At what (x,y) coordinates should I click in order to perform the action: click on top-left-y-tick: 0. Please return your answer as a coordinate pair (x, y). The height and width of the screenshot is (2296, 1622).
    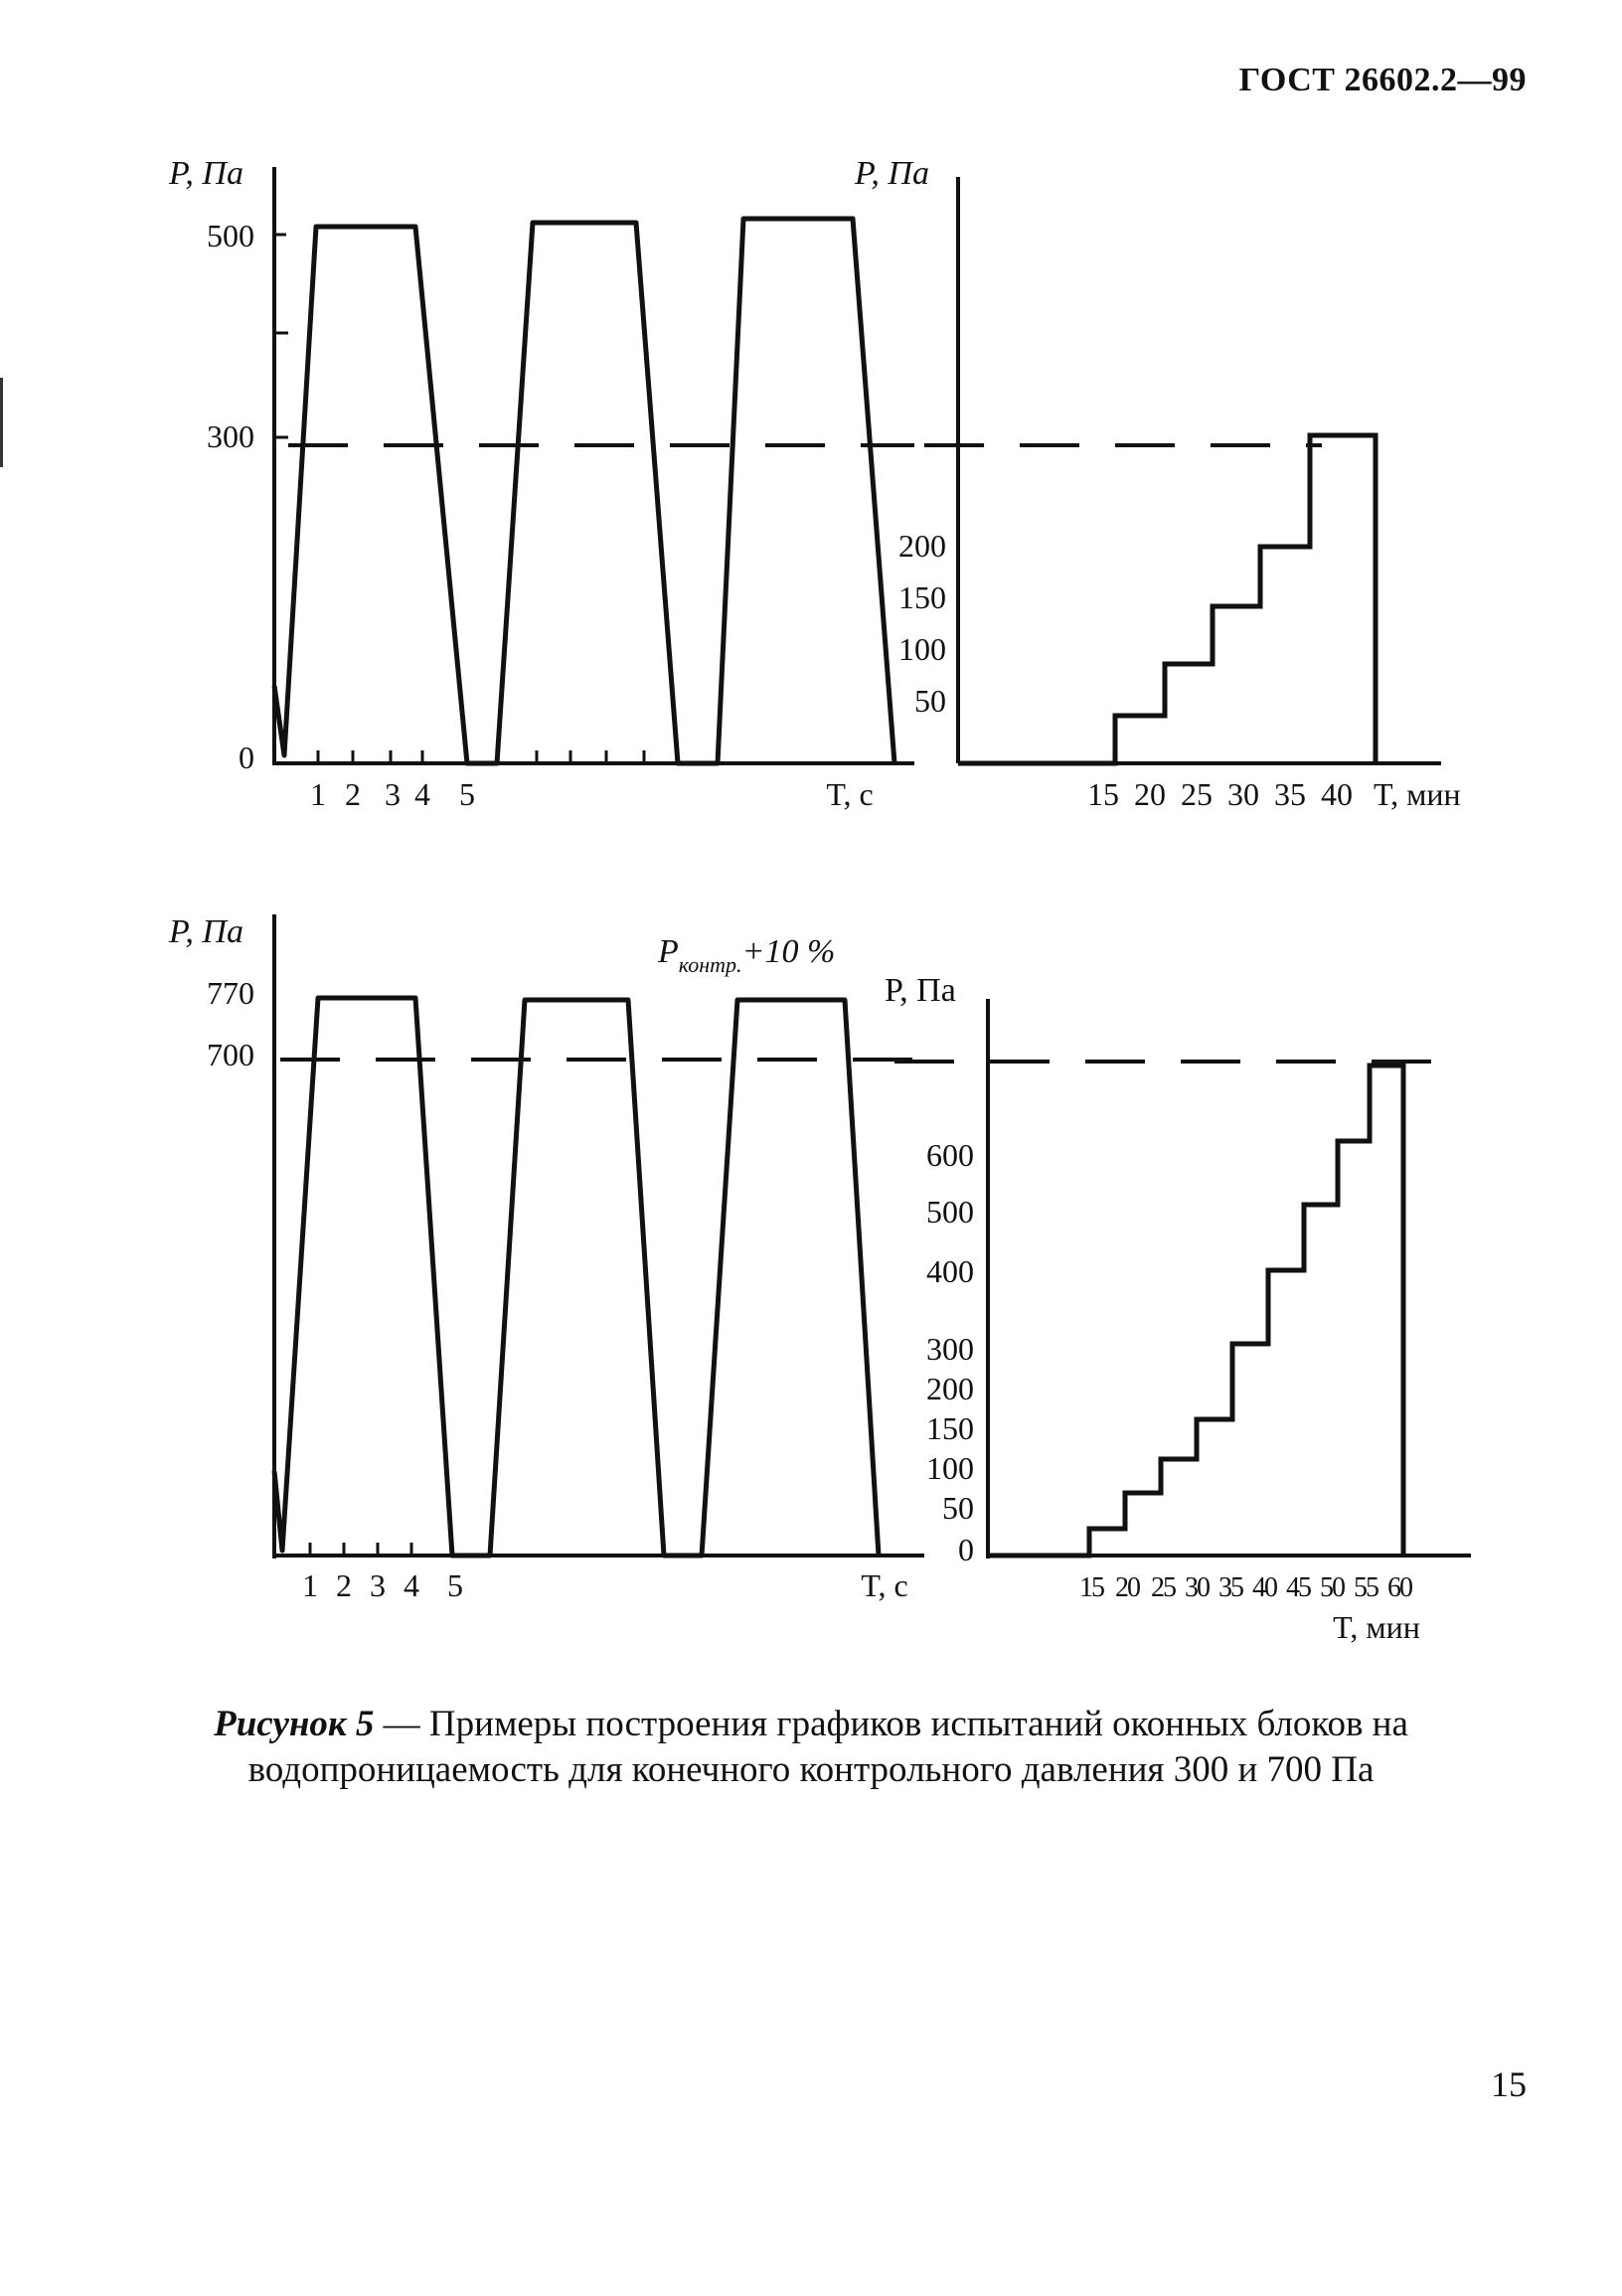
    Looking at the image, I should click on (246, 757).